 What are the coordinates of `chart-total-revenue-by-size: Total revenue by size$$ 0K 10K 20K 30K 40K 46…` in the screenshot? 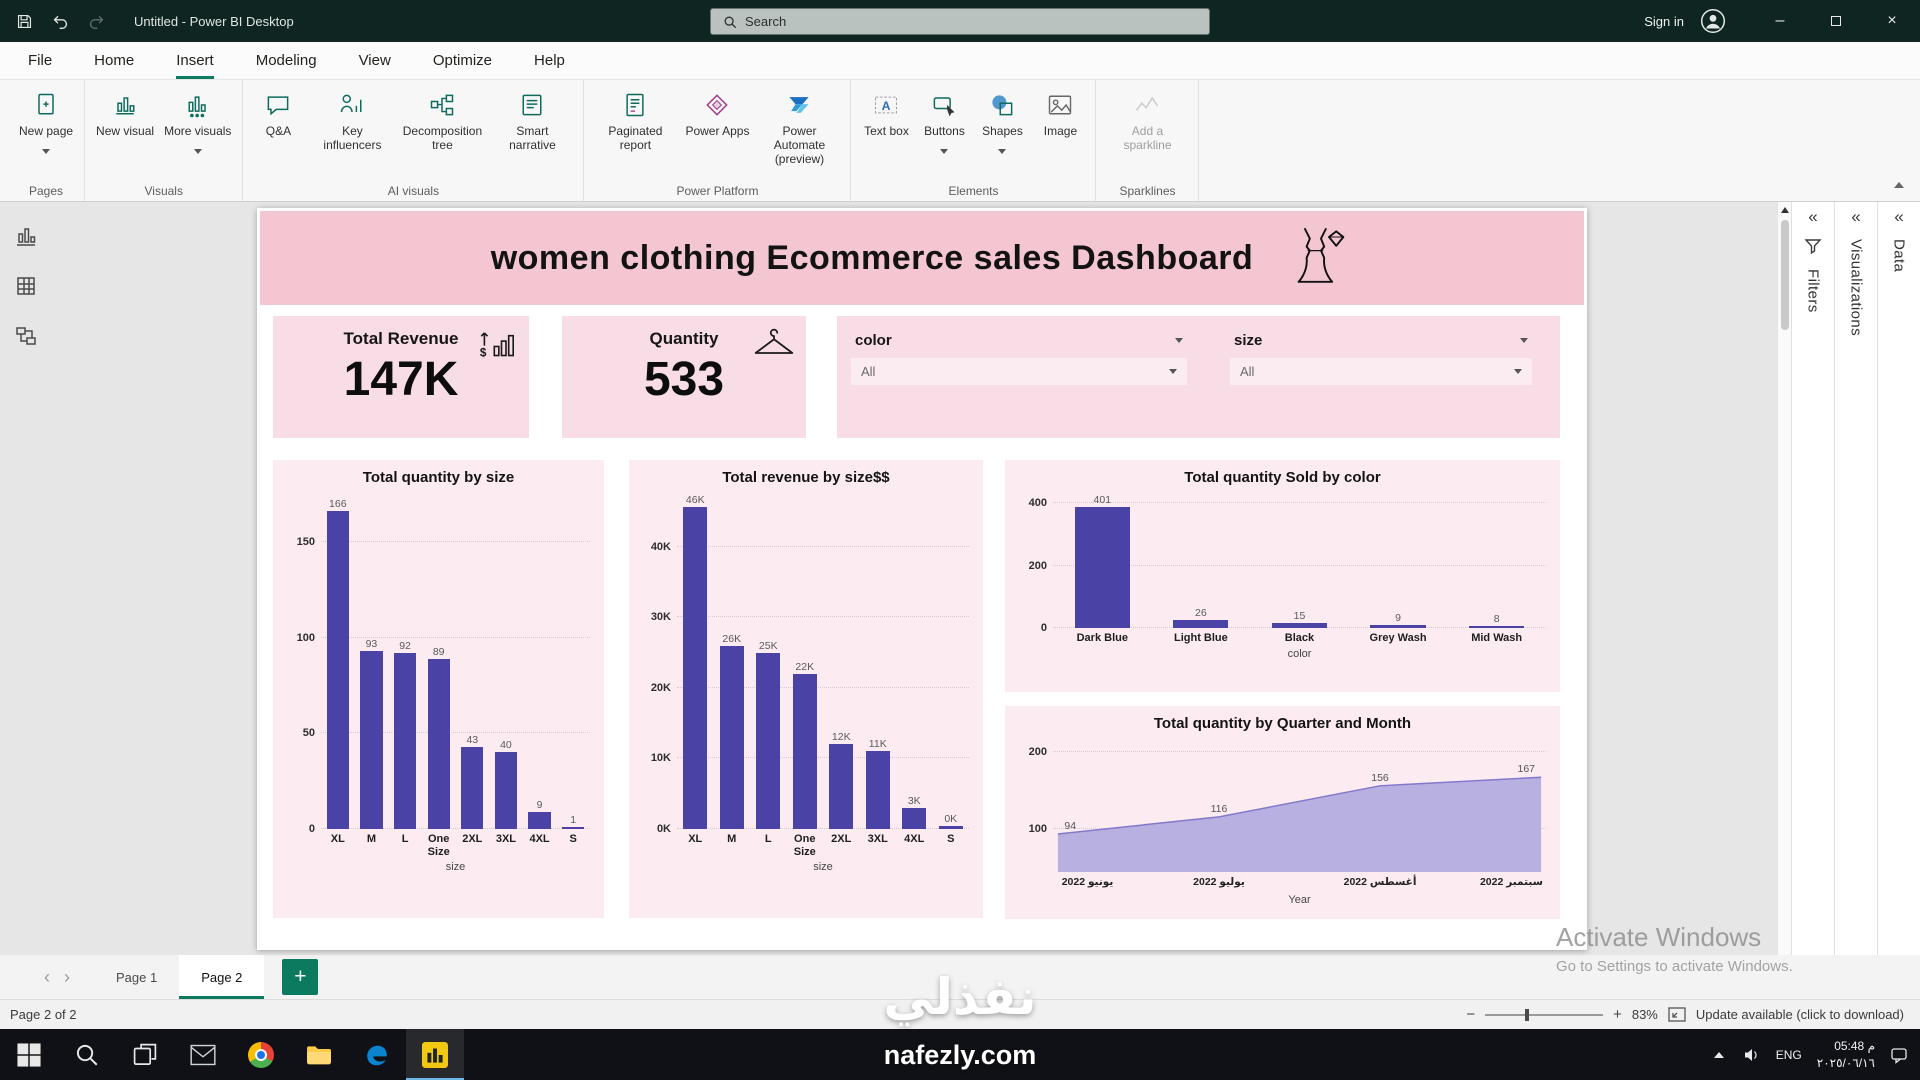 It's located at (806, 689).